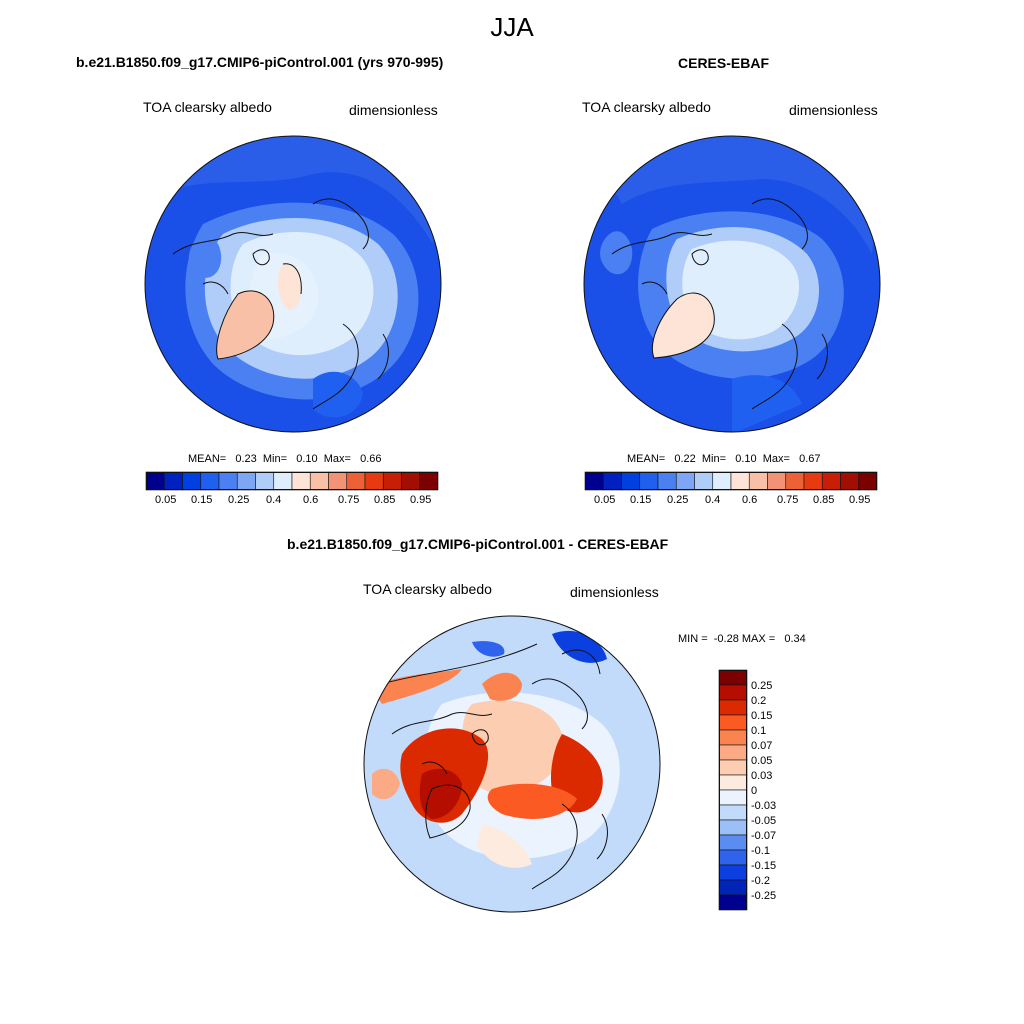 The height and width of the screenshot is (1024, 1024). I want to click on colorbar-tick-model-4: 0.6, so click(311, 500).